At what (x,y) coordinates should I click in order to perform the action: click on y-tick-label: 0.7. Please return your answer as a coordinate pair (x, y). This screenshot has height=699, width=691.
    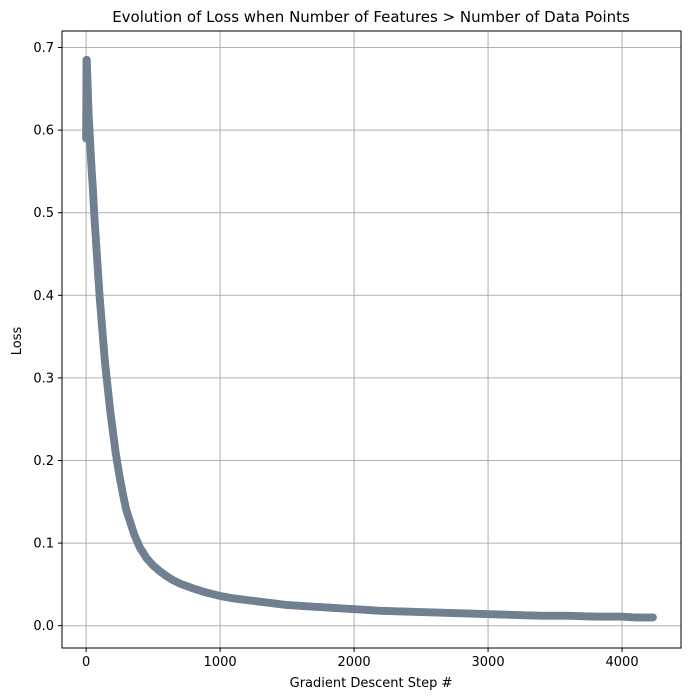
    Looking at the image, I should click on (43, 48).